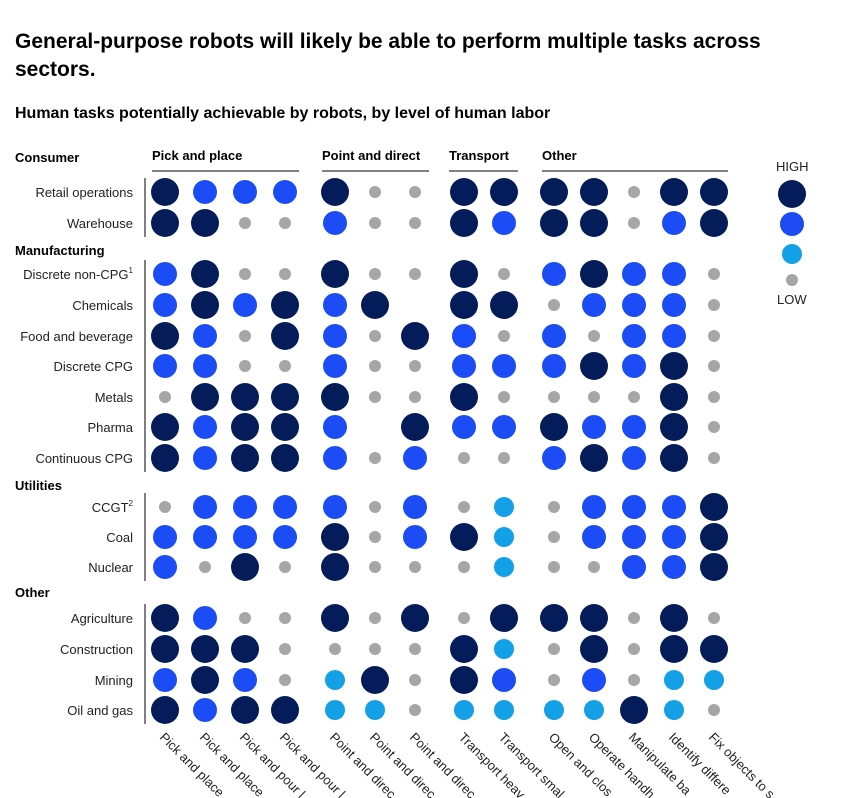 The image size is (844, 798). Describe the element at coordinates (93, 366) in the screenshot. I see `row-label: Discrete CPG` at that location.